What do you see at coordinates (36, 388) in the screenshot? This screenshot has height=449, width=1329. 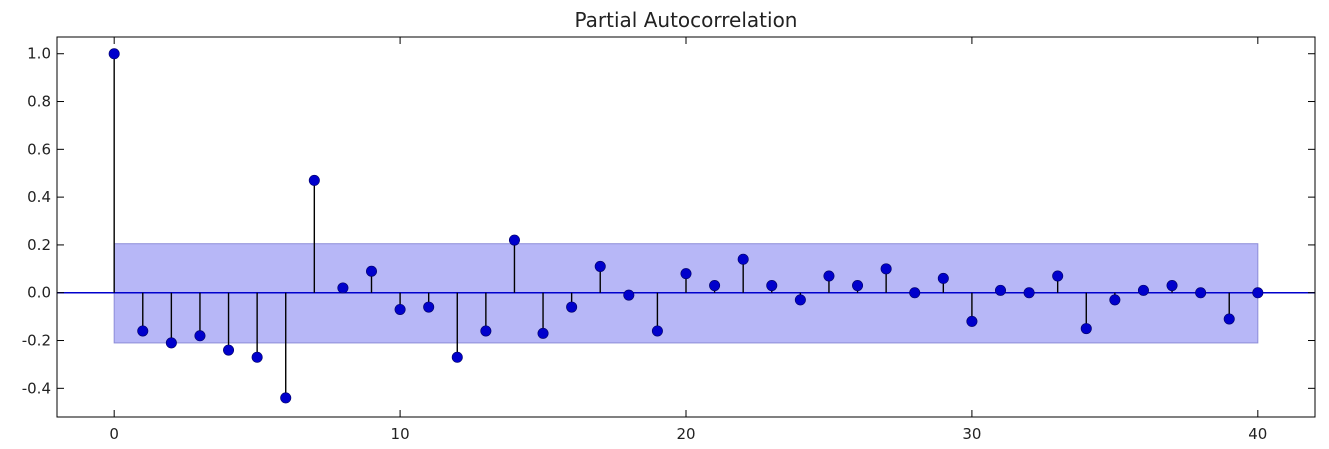 I see `y-tick-label: -0.4` at bounding box center [36, 388].